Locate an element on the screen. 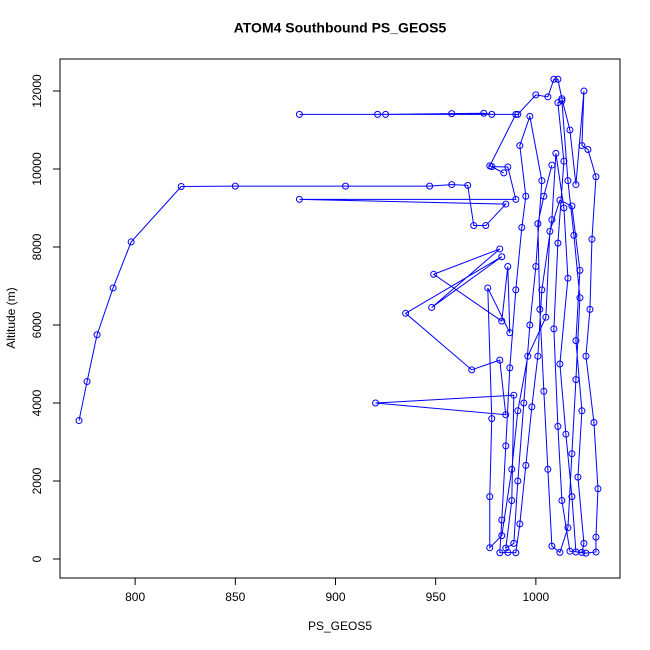  y-tick-label: 10000 is located at coordinates (37, 169).